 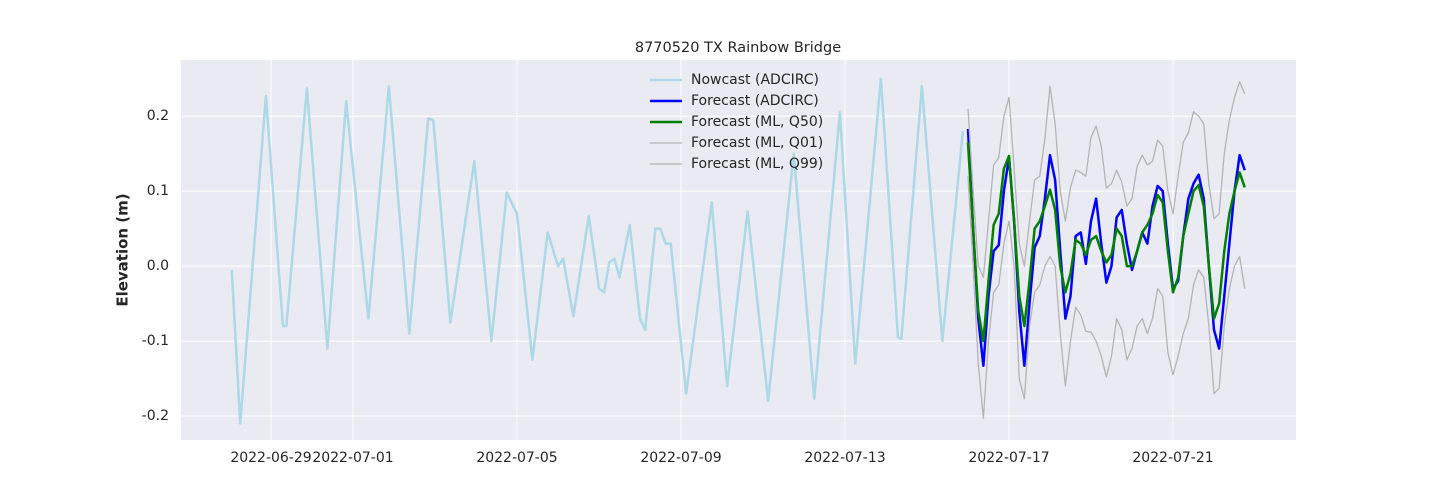 What do you see at coordinates (123, 249) in the screenshot?
I see `y-axis-label: Elevation (m)` at bounding box center [123, 249].